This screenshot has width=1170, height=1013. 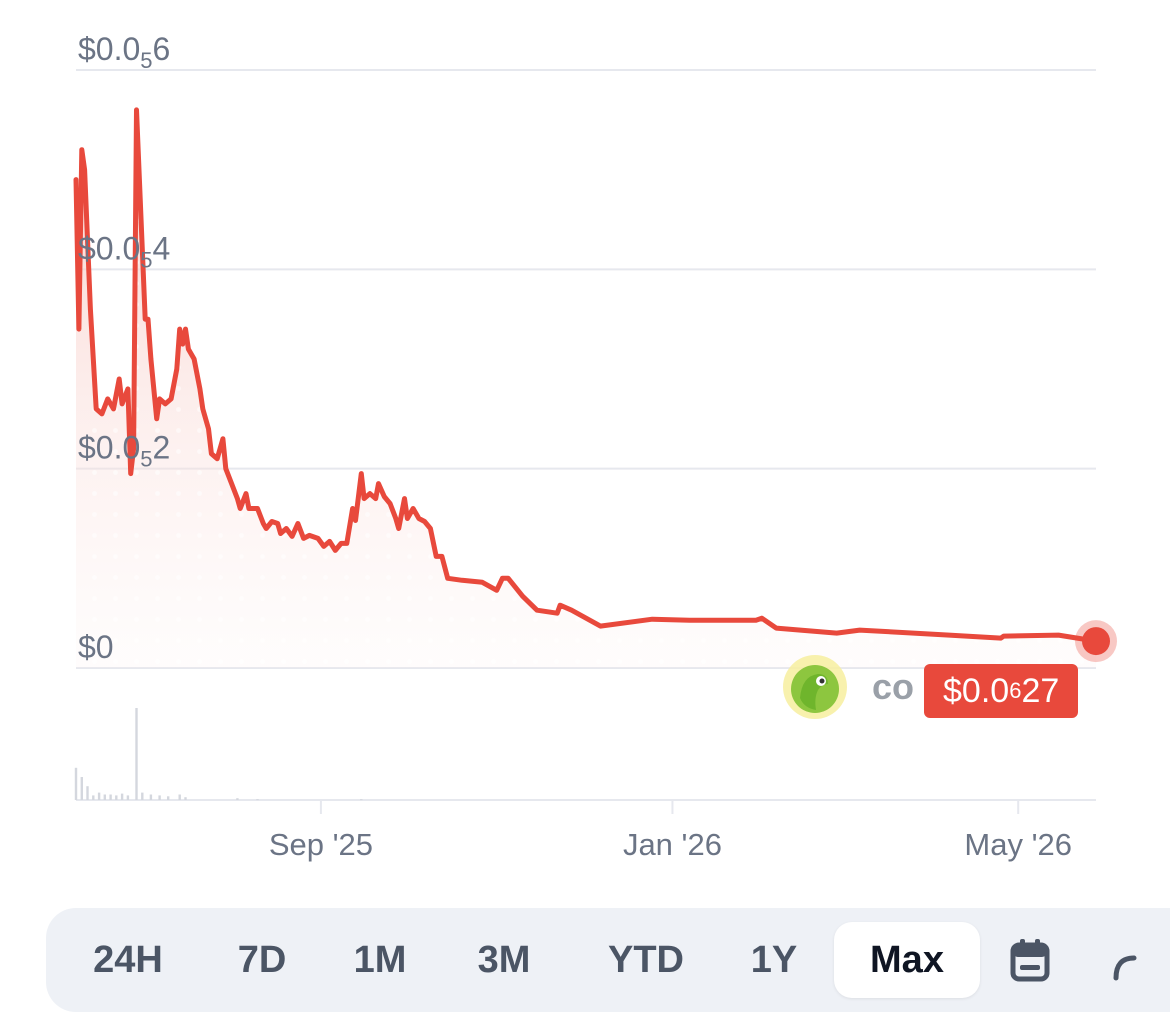 What do you see at coordinates (646, 959) in the screenshot?
I see `range-ytd-button: YTD` at bounding box center [646, 959].